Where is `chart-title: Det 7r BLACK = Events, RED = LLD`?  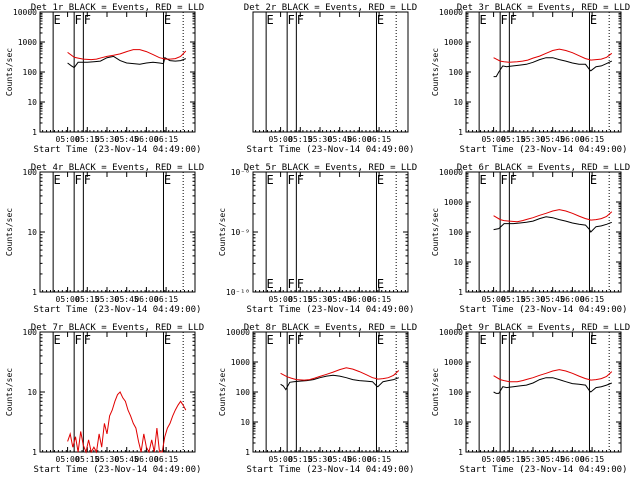
chart-title: Det 7r BLACK = Events, RED = LLD is located at coordinates (117, 328).